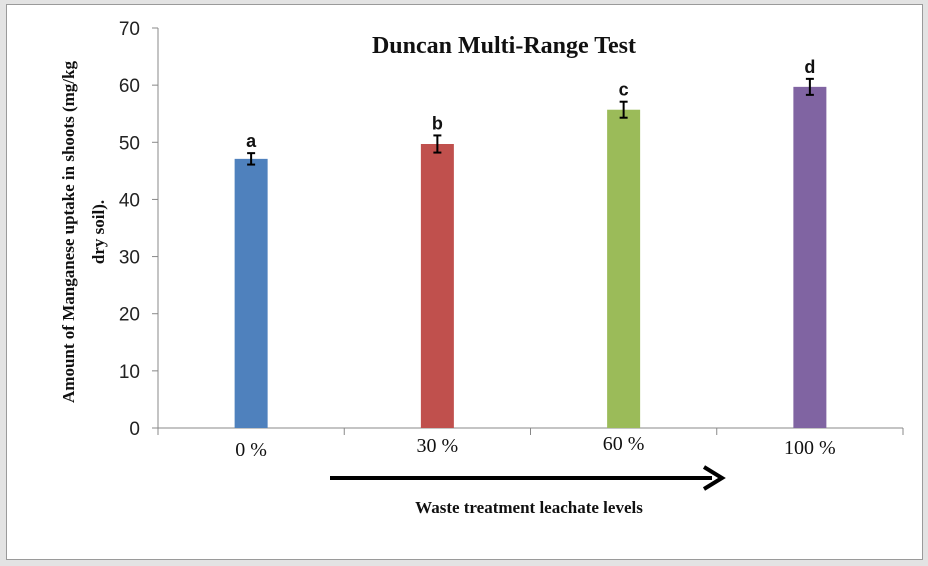  Describe the element at coordinates (129, 29) in the screenshot. I see `y-tick-label: 70` at that location.